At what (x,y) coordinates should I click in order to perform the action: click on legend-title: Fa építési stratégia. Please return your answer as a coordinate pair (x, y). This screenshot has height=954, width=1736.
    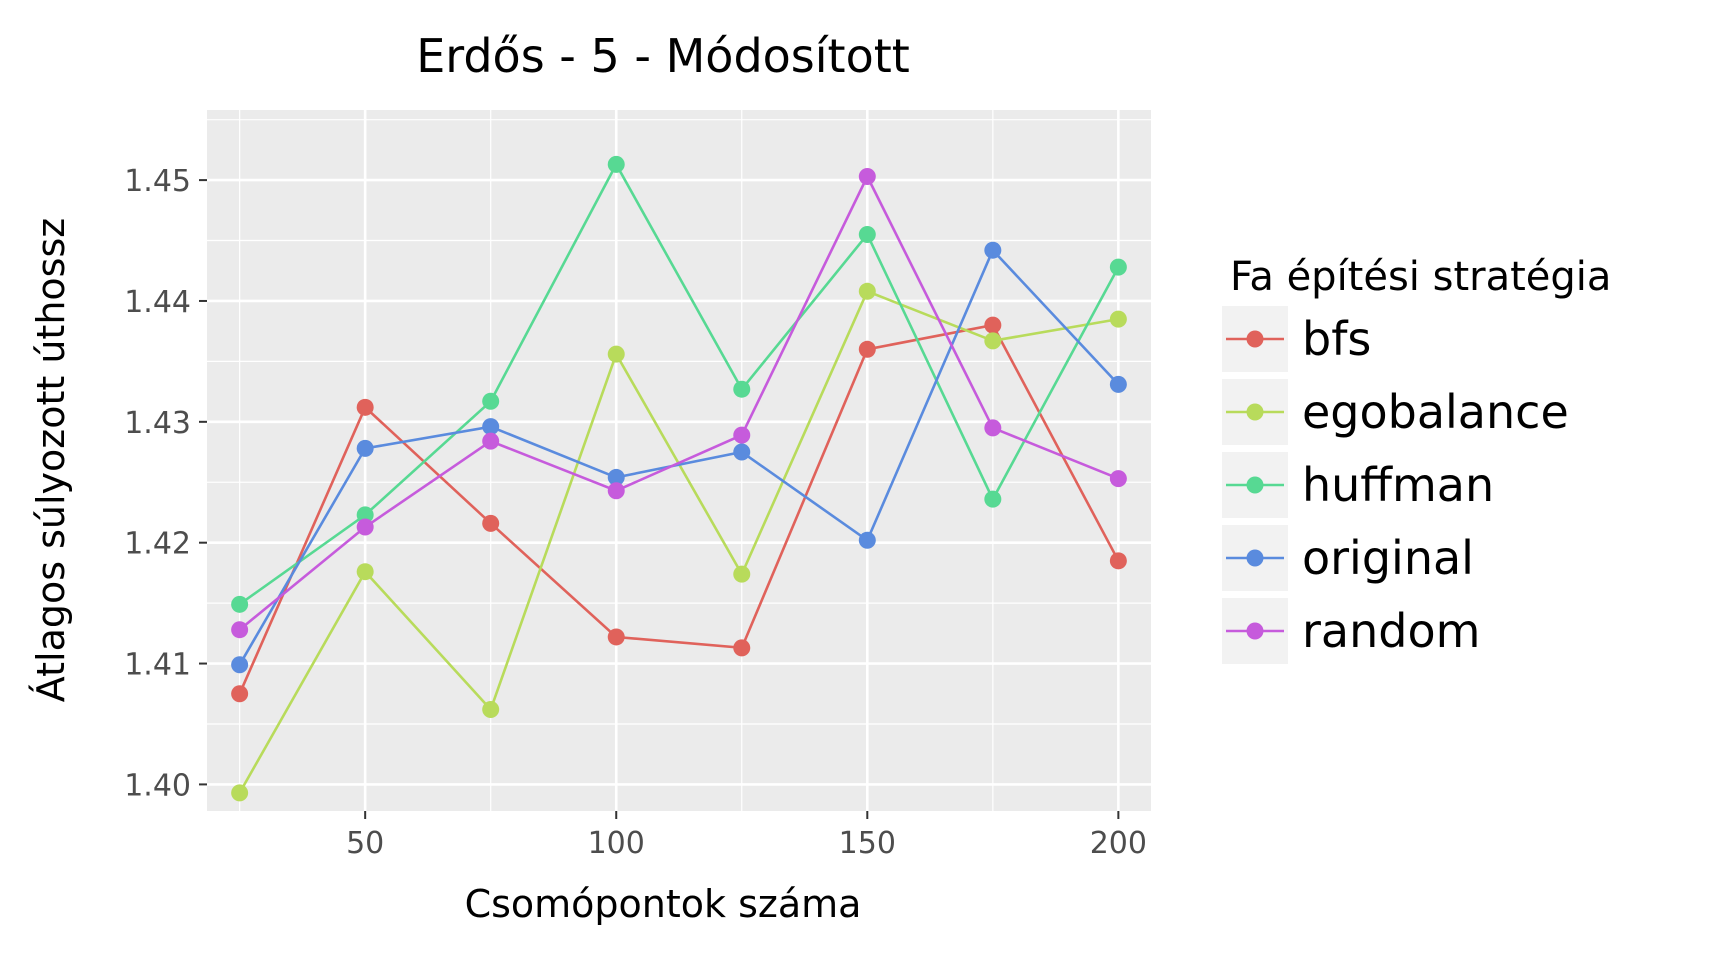
    Looking at the image, I should click on (1420, 277).